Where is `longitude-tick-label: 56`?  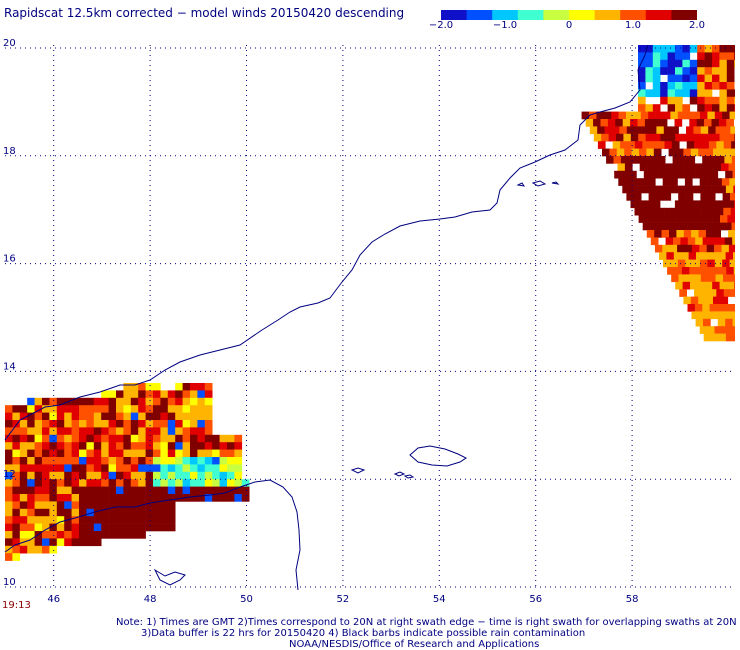
longitude-tick-label: 56 is located at coordinates (535, 599).